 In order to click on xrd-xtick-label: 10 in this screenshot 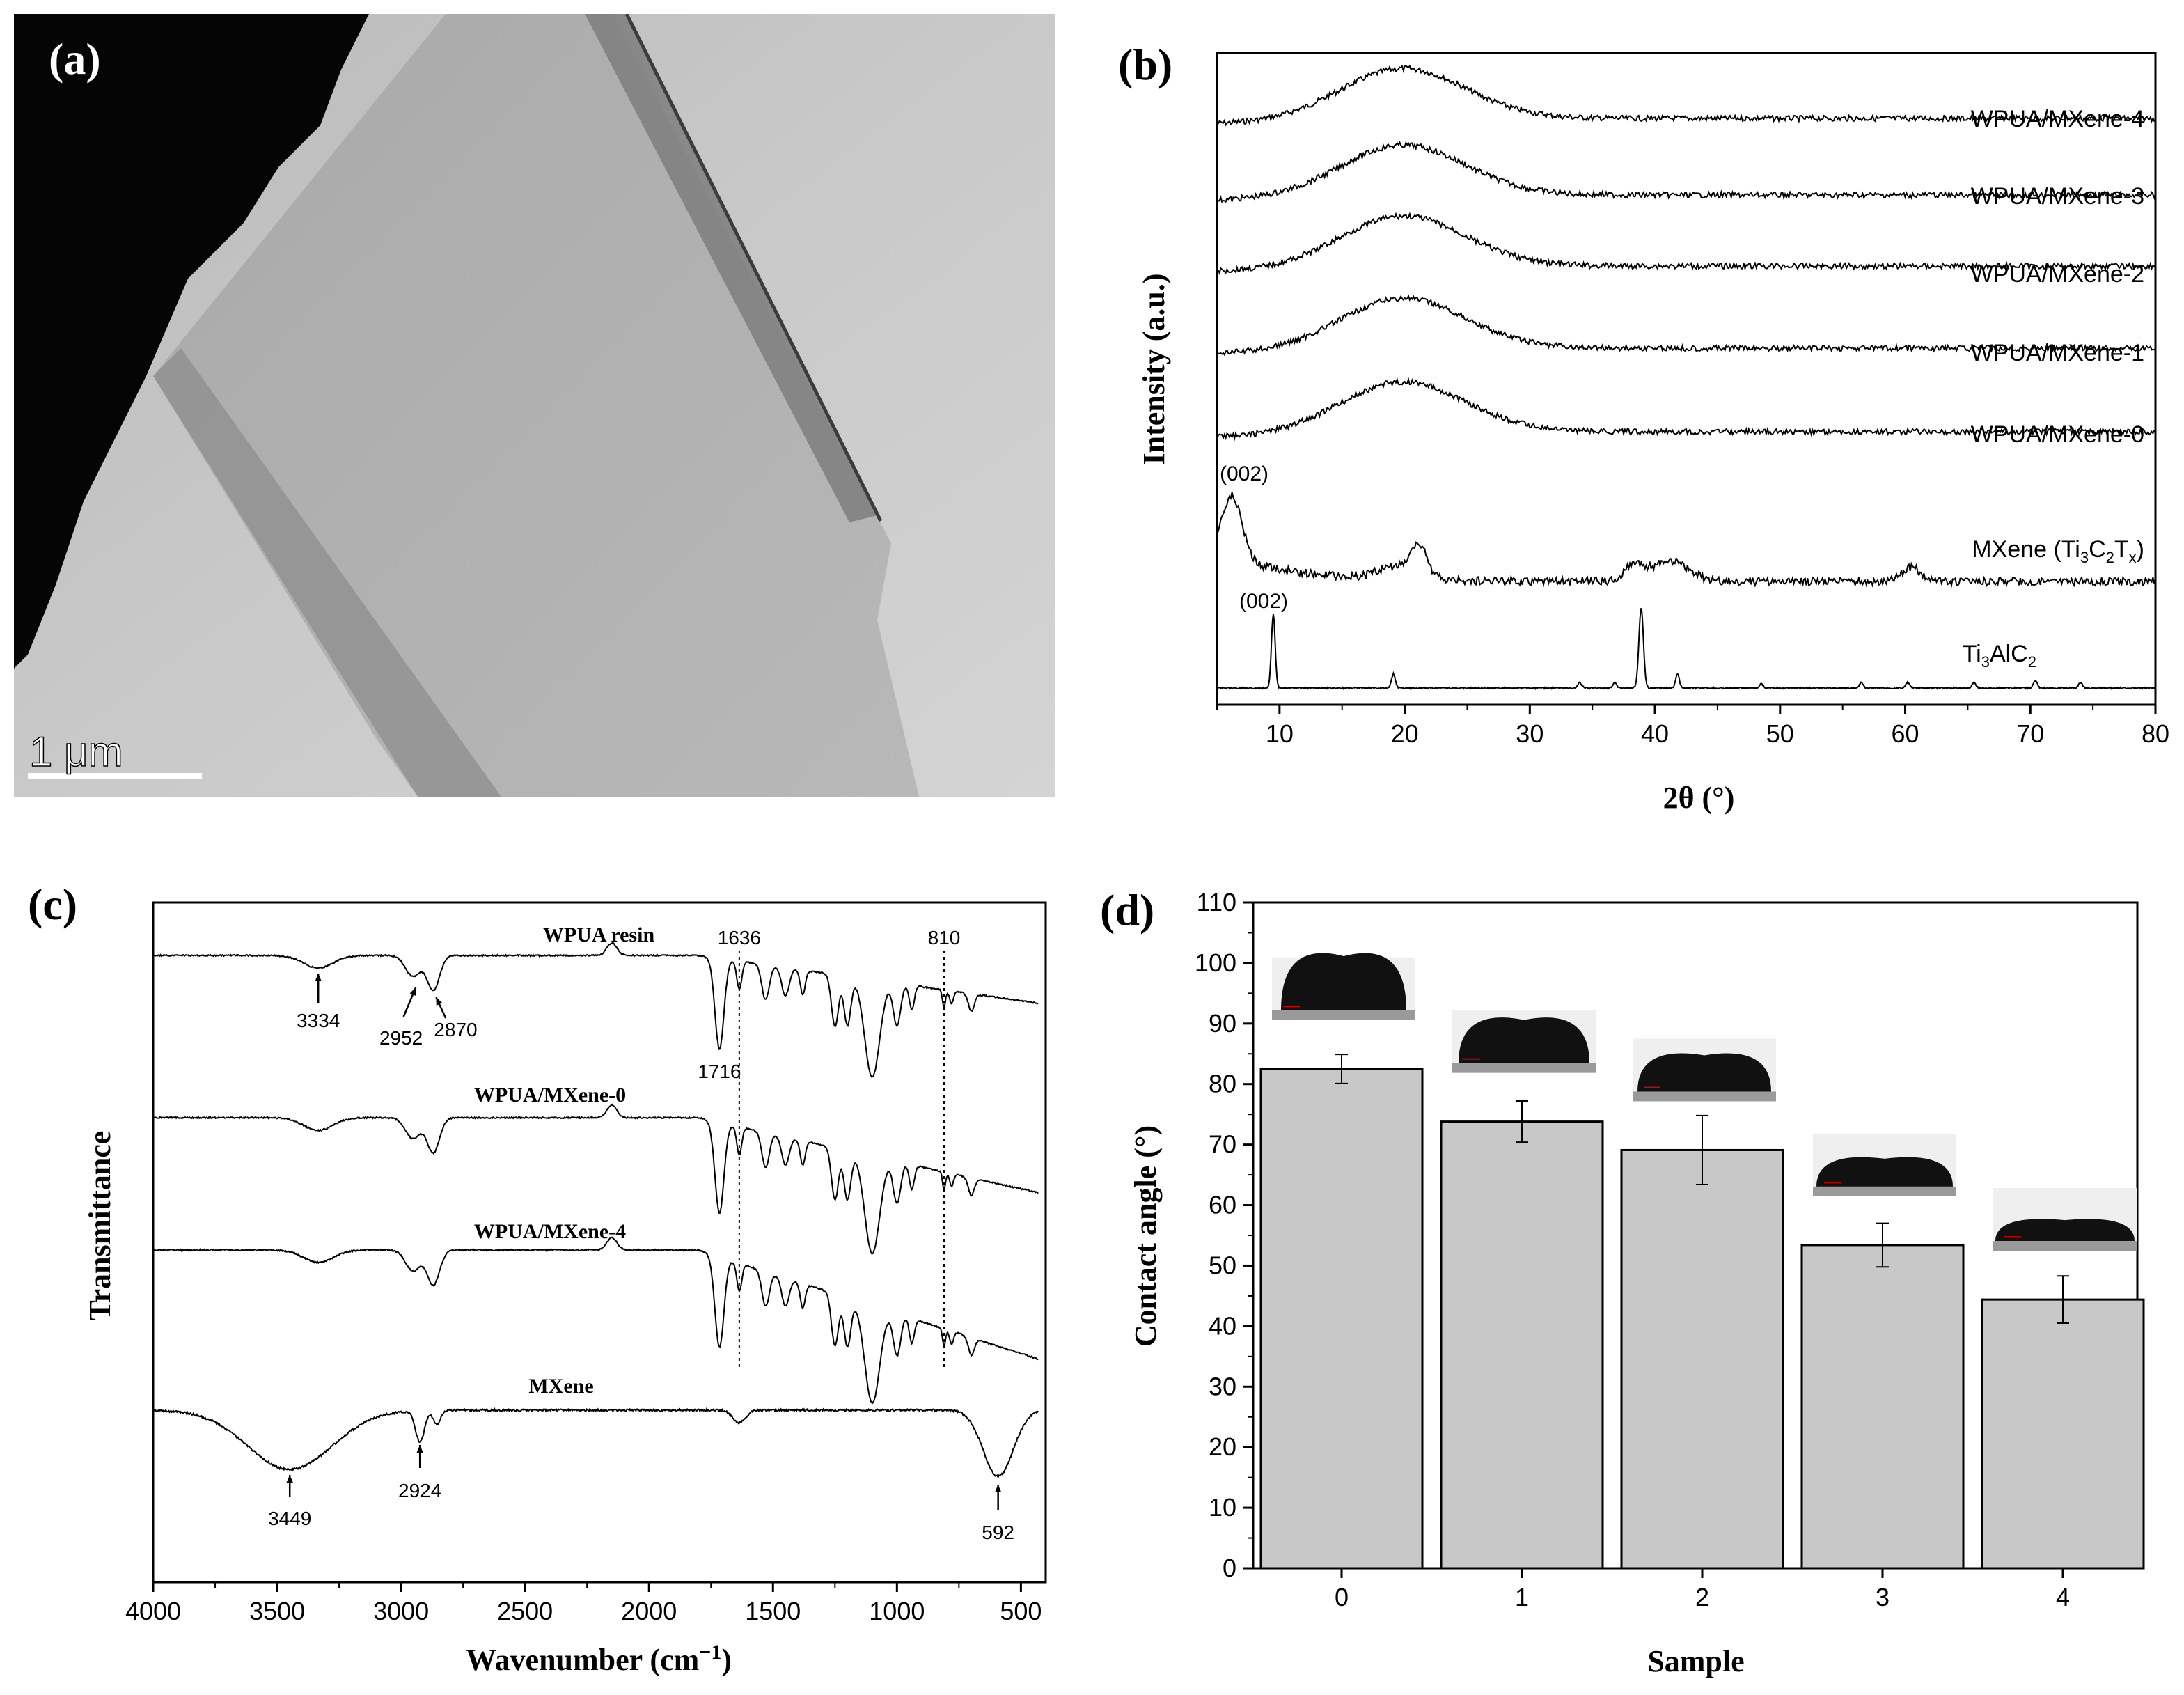, I will do `click(1280, 733)`.